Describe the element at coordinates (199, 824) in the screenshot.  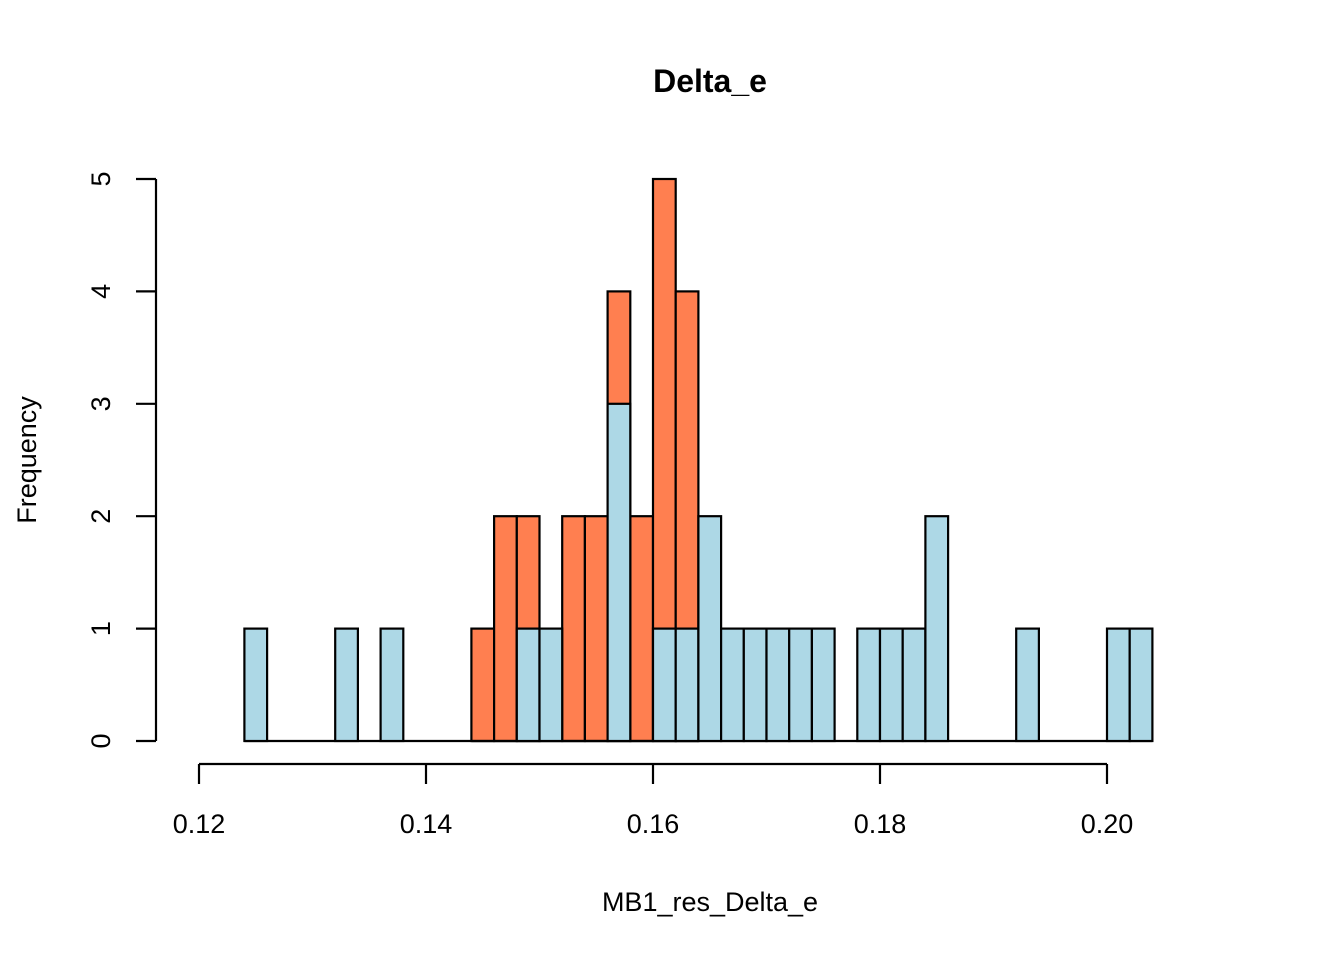
I see `x-tick-label: 0.12` at that location.